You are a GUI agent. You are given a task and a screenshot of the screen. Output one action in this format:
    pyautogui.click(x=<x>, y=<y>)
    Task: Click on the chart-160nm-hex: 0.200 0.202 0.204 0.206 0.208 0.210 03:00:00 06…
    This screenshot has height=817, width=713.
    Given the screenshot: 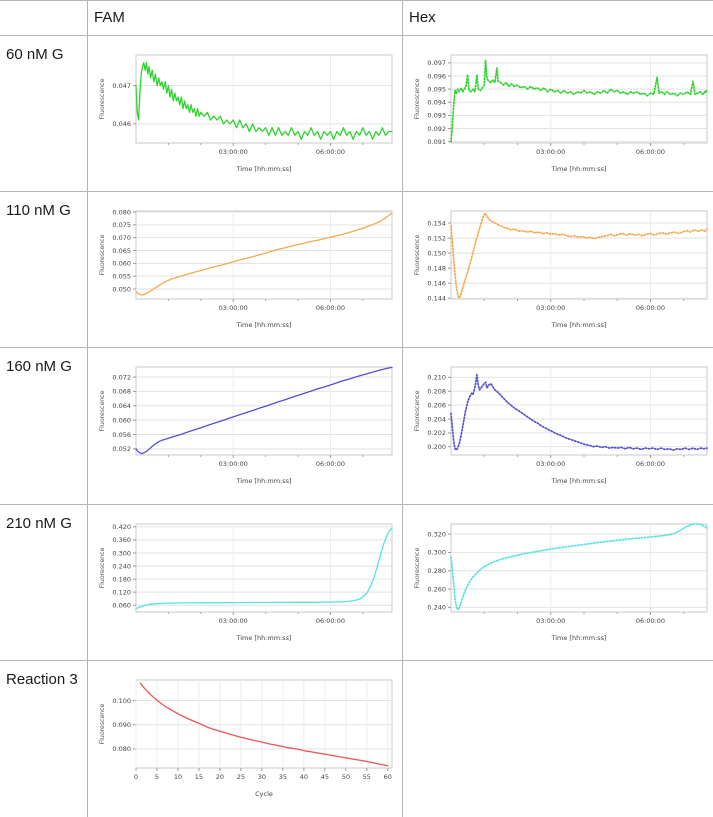 What is the action you would take?
    pyautogui.click(x=562, y=423)
    